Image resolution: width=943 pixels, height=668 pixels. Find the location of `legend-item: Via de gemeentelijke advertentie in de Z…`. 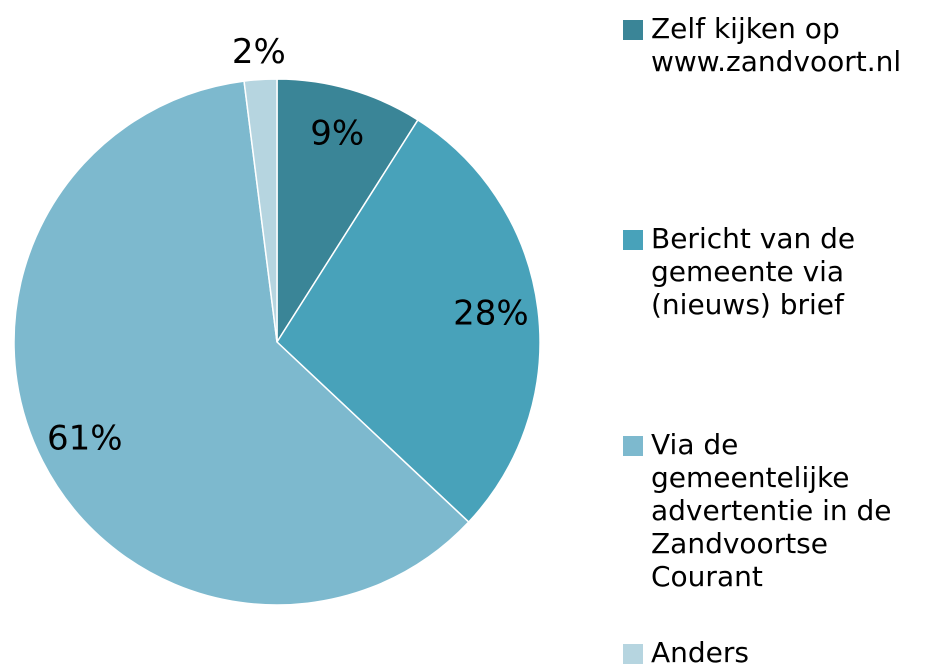

legend-item: Via de gemeentelijke advertentie in de Z… is located at coordinates (782, 510).